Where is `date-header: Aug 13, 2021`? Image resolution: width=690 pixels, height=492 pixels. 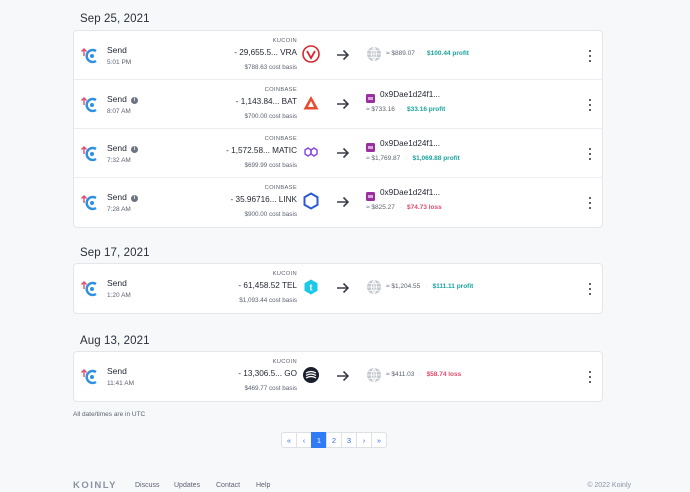 date-header: Aug 13, 2021 is located at coordinates (115, 341).